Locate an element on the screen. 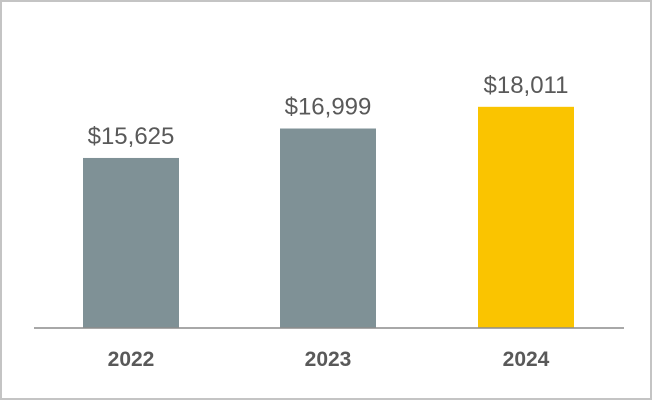  value-labels: $15,625 $16,999 $18,011 is located at coordinates (328, 111).